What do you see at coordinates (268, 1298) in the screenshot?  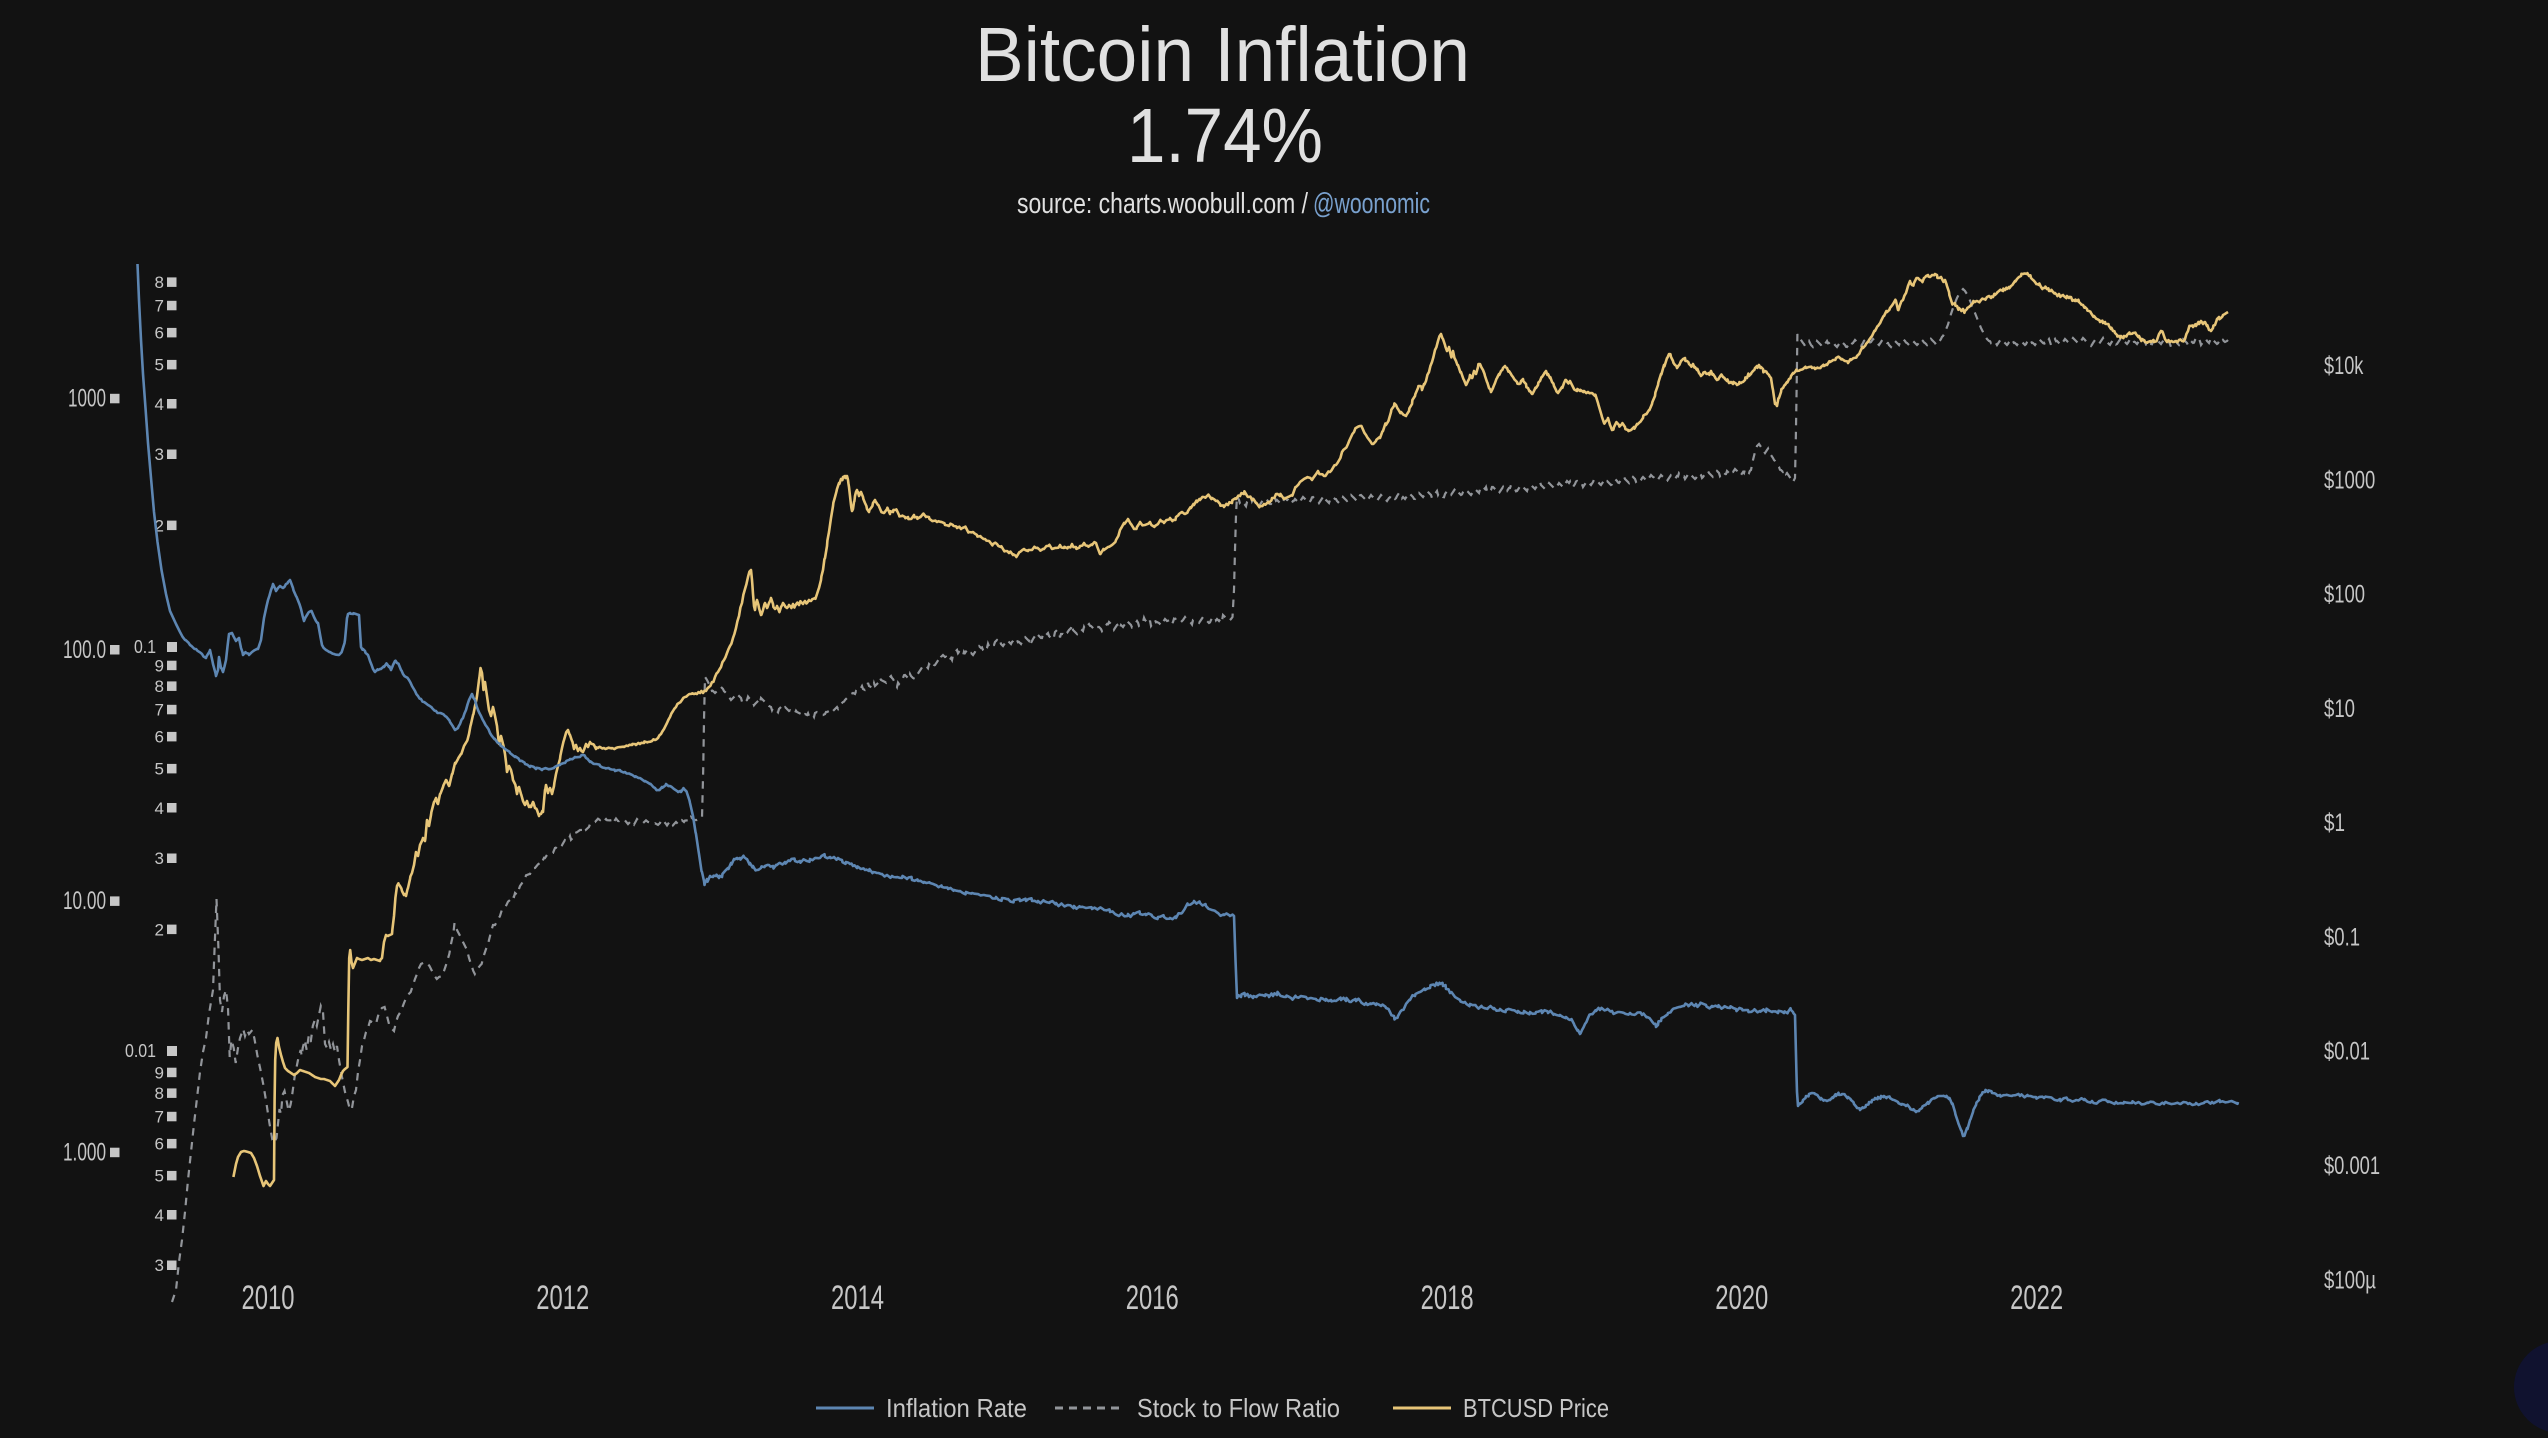 I see `svg-text: 2010` at bounding box center [268, 1298].